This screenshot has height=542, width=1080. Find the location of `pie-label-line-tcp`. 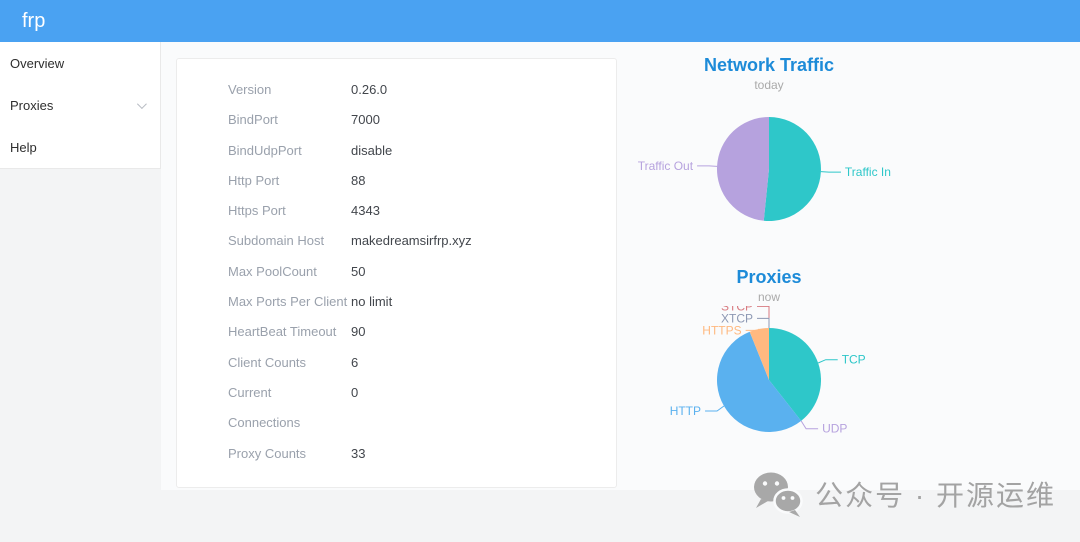

pie-label-line-tcp is located at coordinates (827, 361).